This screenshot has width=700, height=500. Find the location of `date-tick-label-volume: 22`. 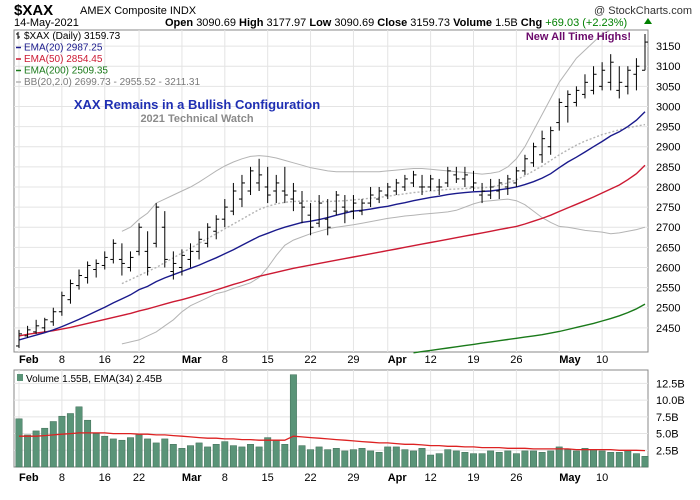

date-tick-label-volume: 22 is located at coordinates (310, 478).